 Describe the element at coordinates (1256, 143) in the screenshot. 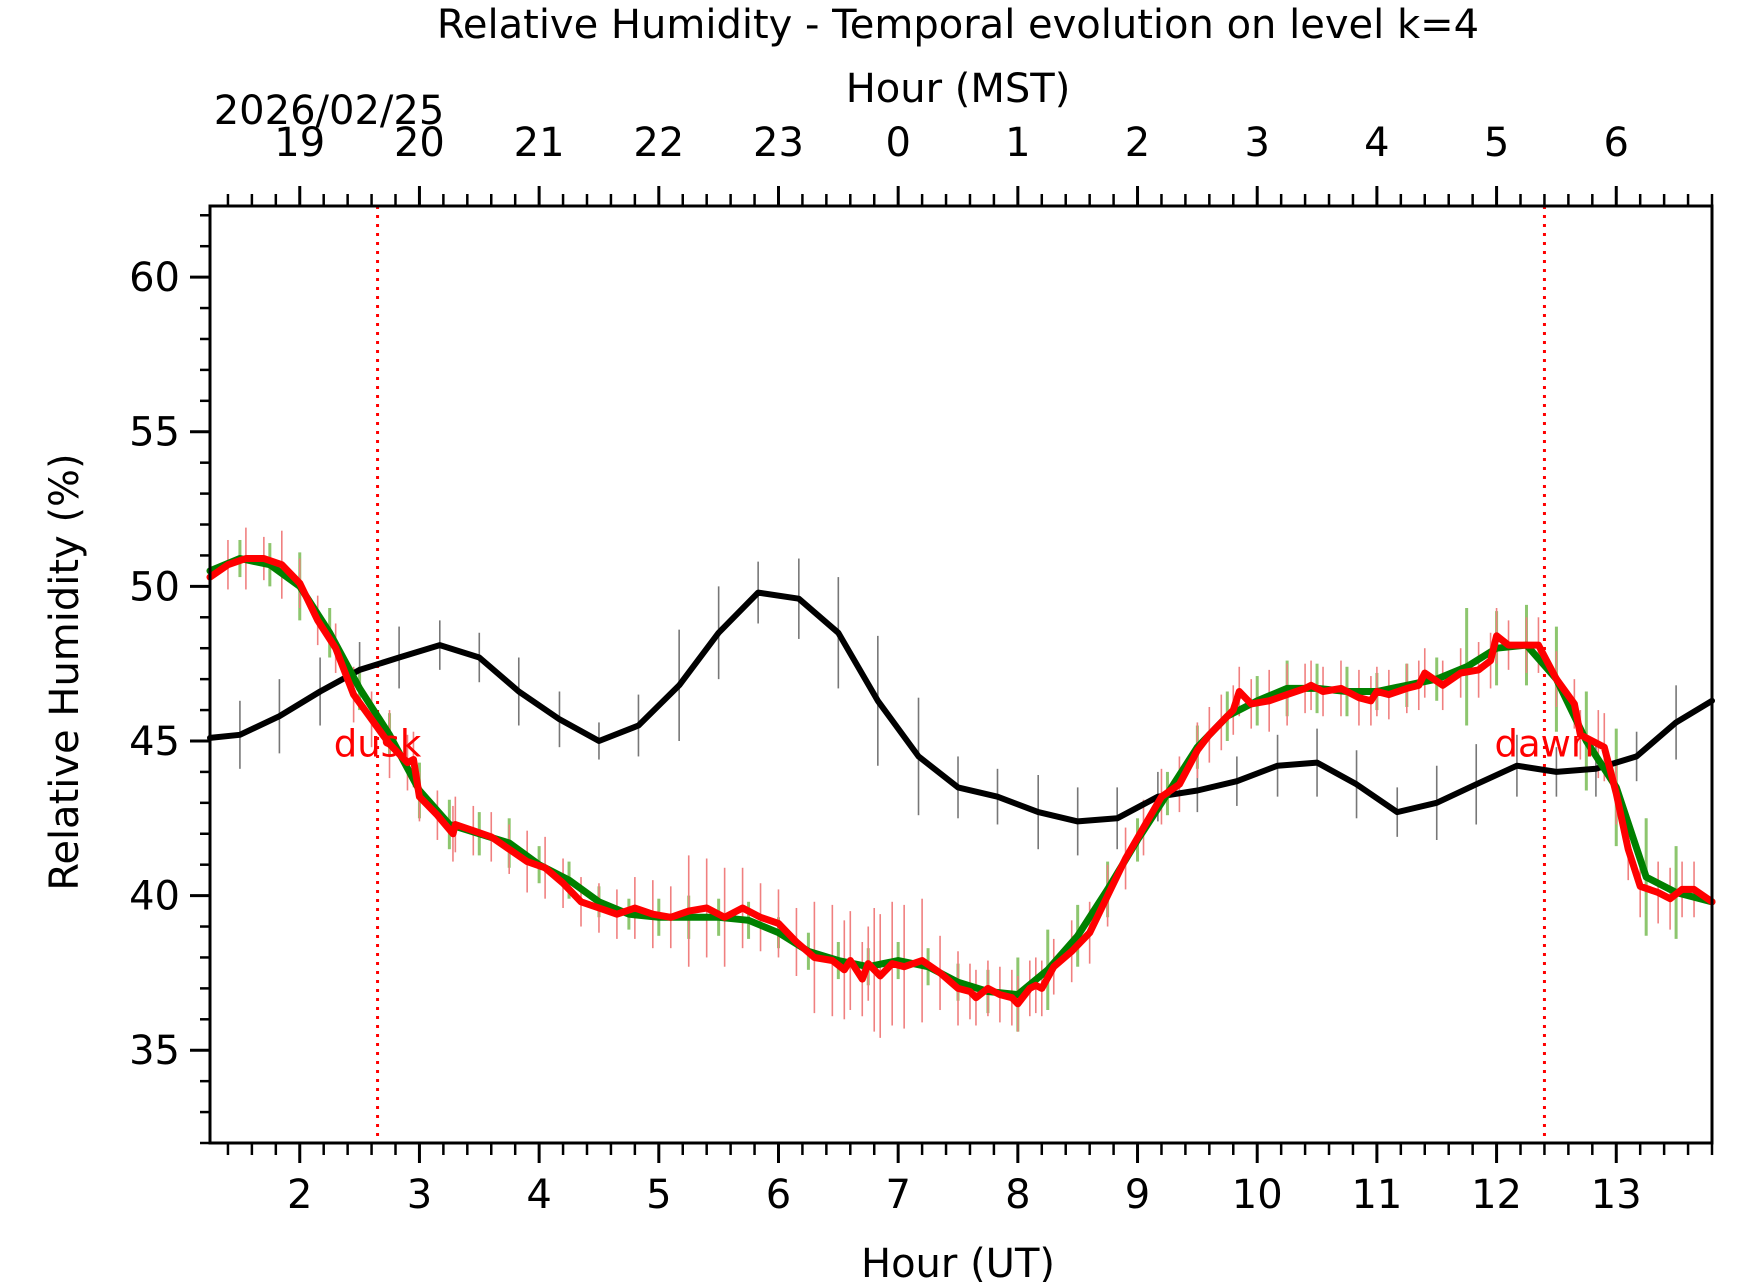

I see `top-tick-label: 3` at that location.